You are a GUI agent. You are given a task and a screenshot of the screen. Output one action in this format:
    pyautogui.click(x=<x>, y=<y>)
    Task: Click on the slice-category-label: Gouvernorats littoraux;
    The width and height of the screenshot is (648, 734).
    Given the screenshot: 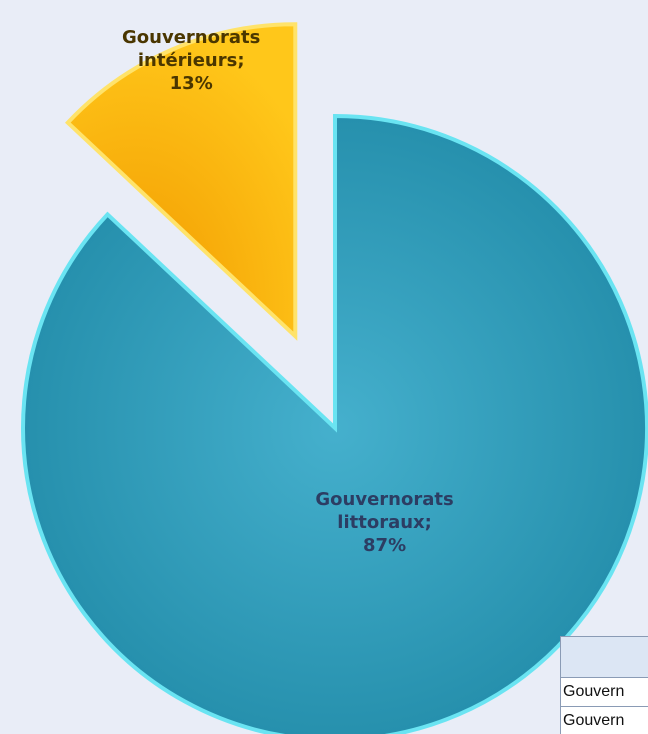 What is the action you would take?
    pyautogui.click(x=384, y=510)
    